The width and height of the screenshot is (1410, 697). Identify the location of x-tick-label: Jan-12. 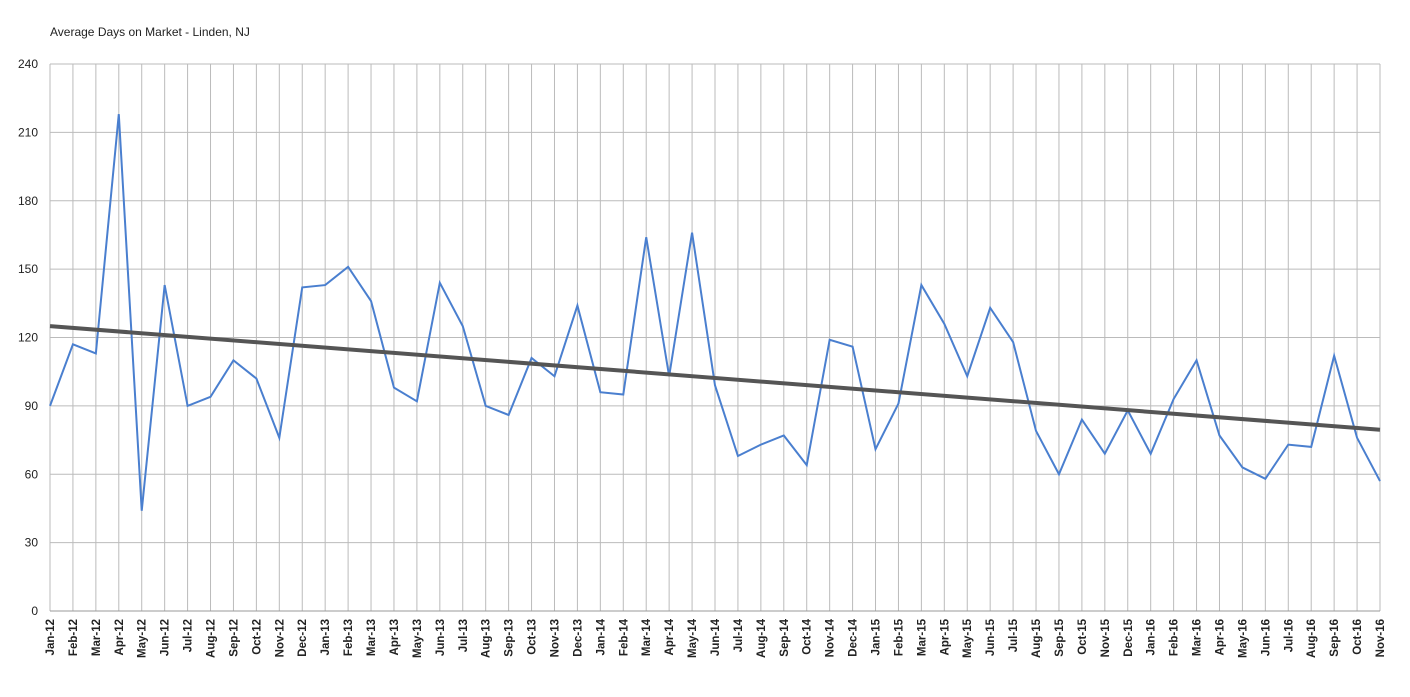
(51, 637).